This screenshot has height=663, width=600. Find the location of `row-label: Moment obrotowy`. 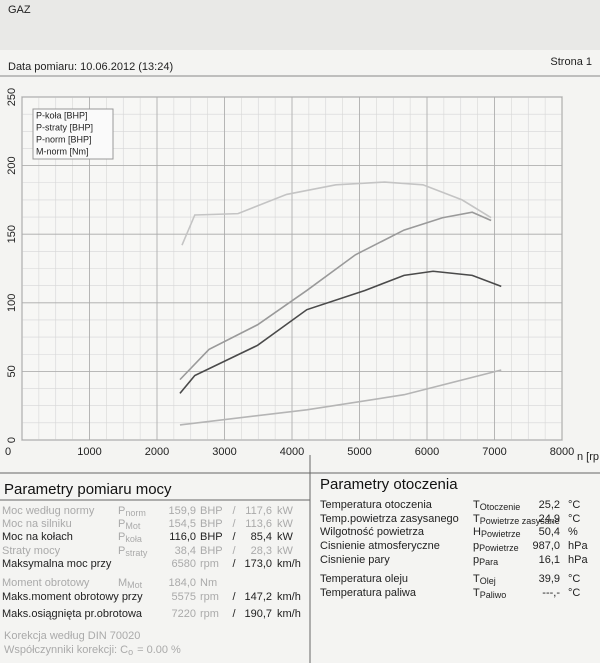

row-label: Moment obrotowy is located at coordinates (46, 583).